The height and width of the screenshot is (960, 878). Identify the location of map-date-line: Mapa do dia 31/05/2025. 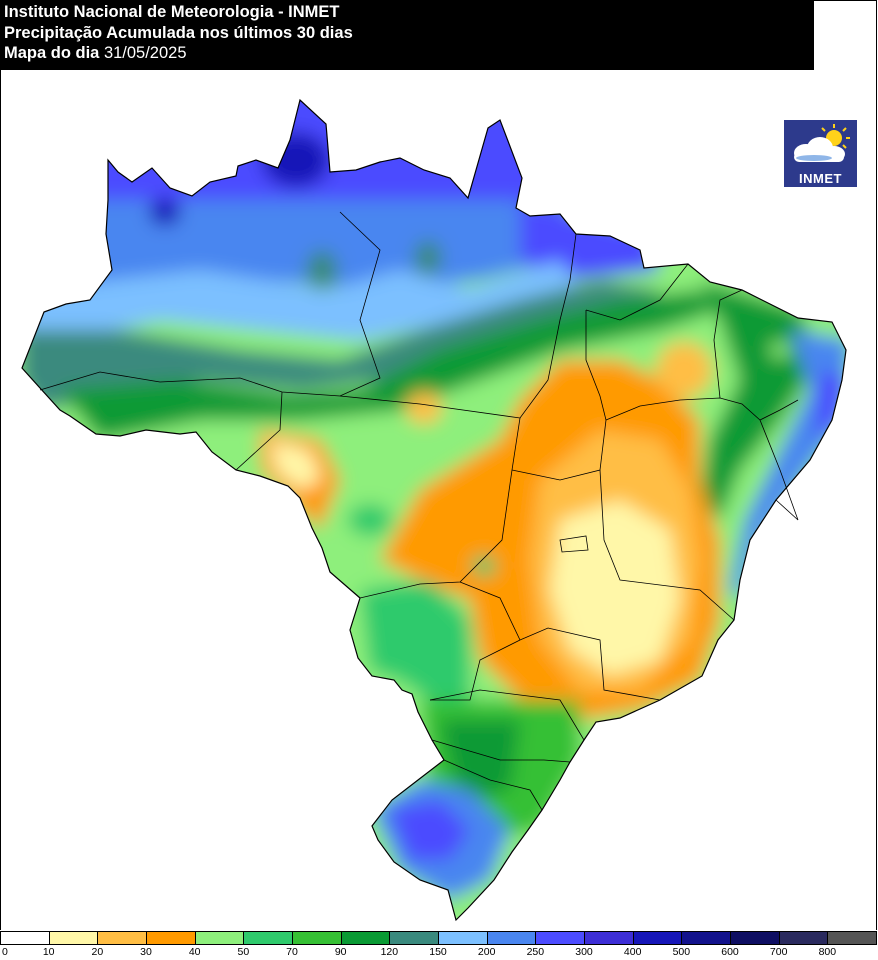
(409, 53).